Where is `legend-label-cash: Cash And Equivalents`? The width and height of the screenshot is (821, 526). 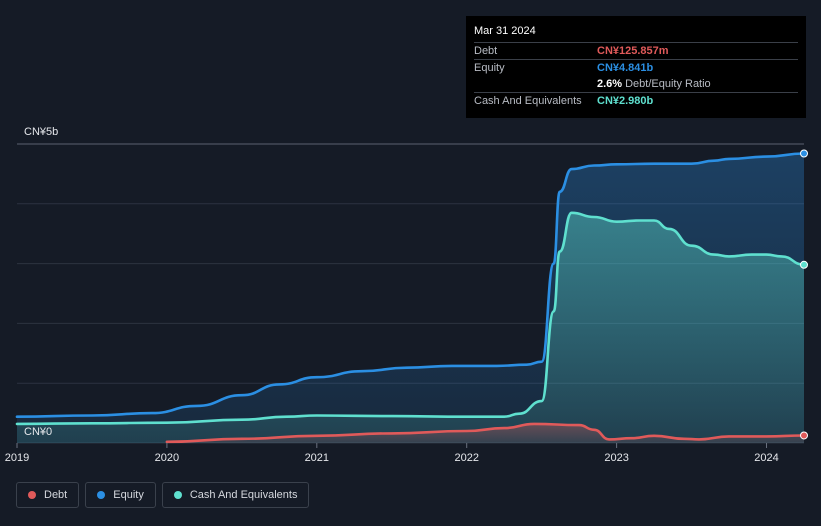
legend-label-cash: Cash And Equivalents is located at coordinates (243, 495).